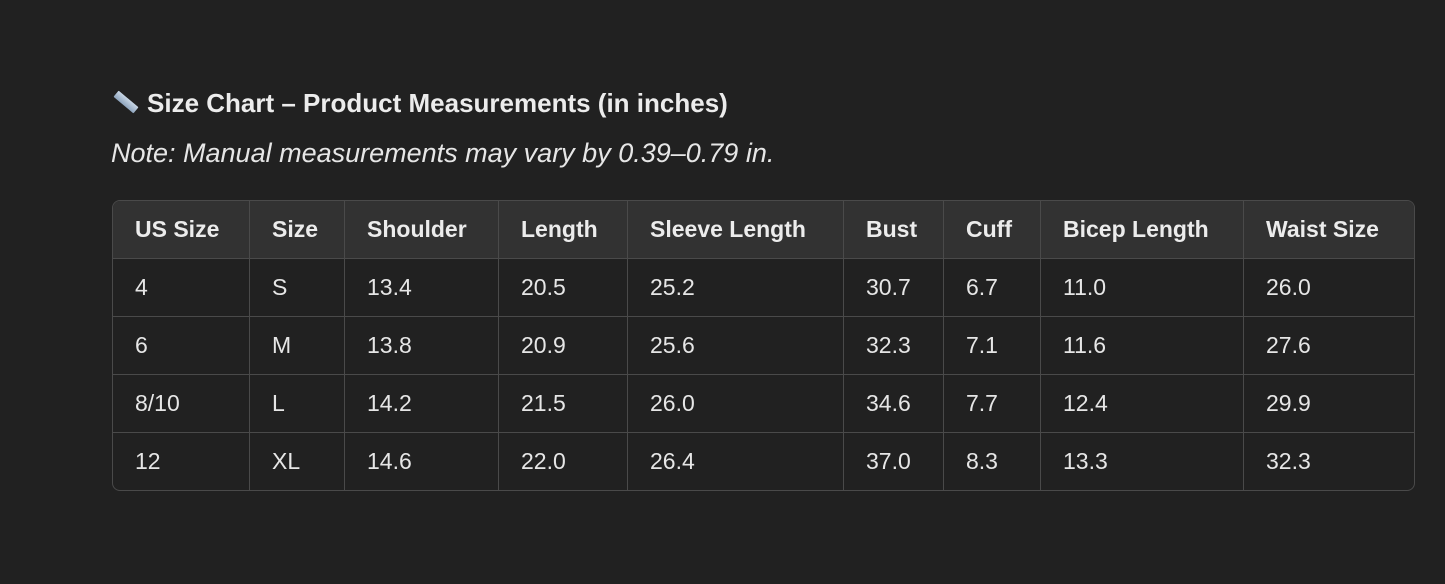 The image size is (1445, 584). What do you see at coordinates (894, 230) in the screenshot?
I see `column-header: Bust` at bounding box center [894, 230].